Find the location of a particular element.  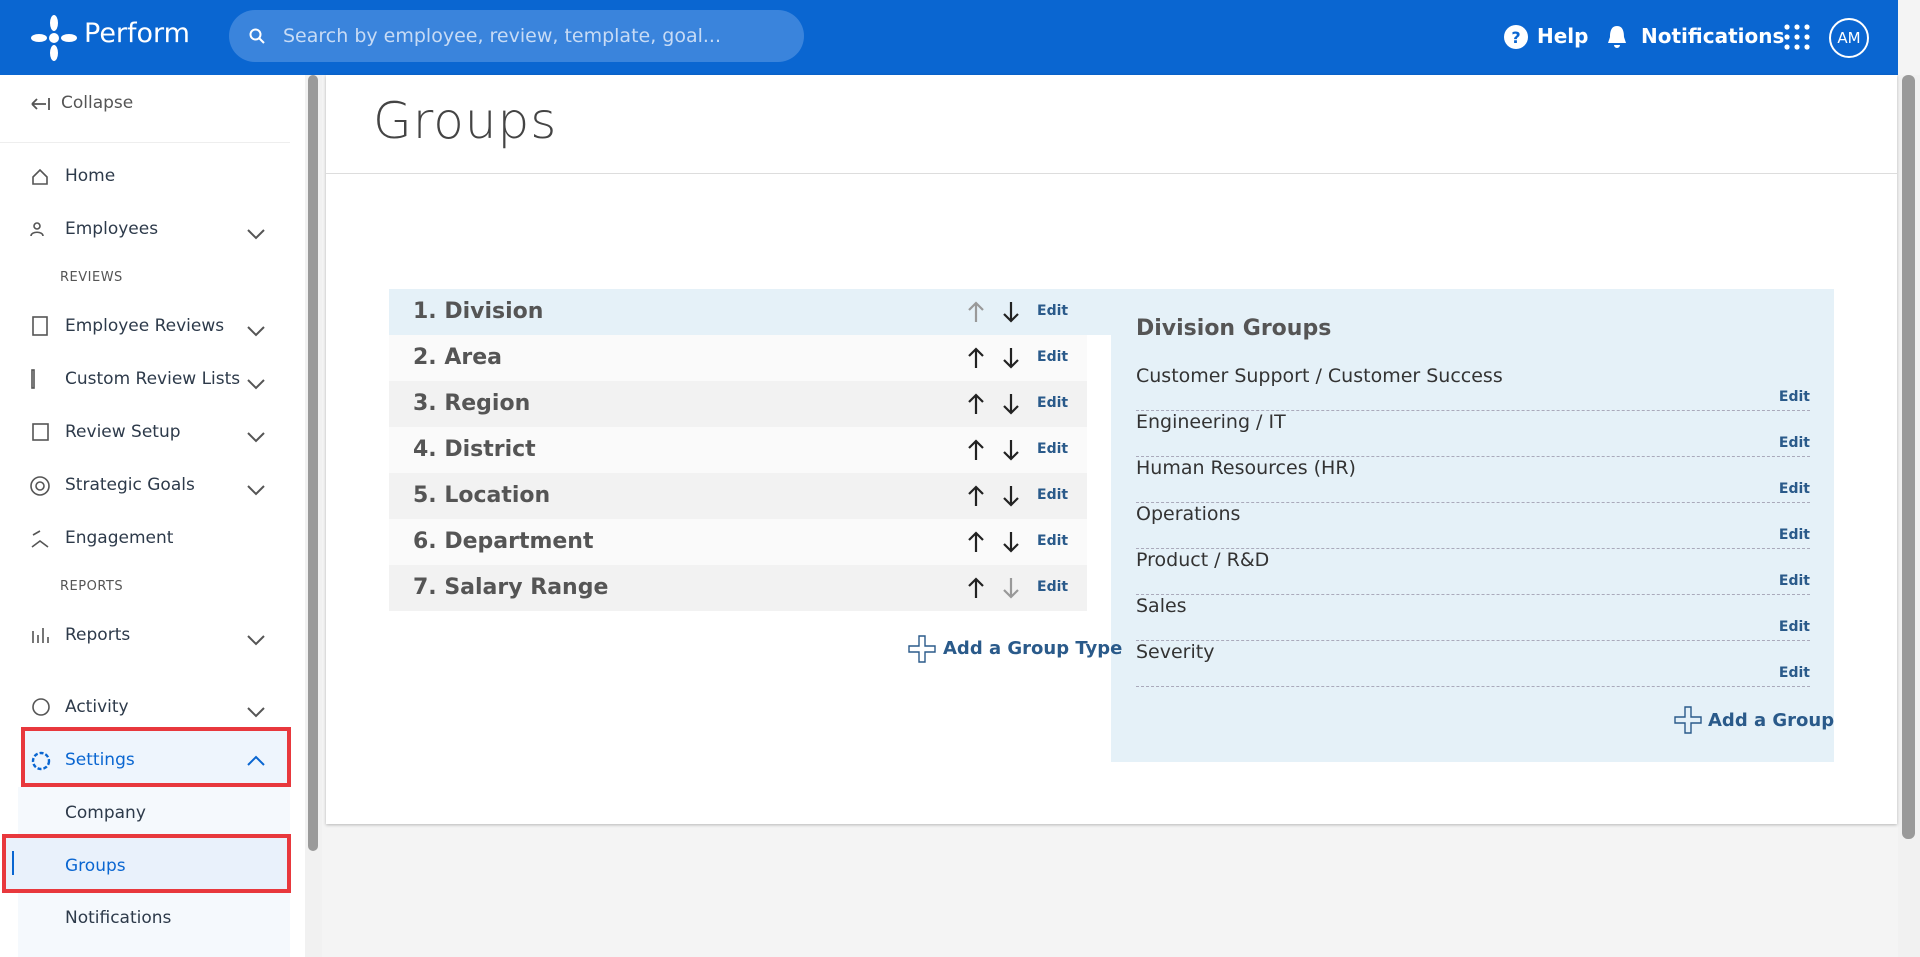

group-name: Human Resources (HR) is located at coordinates (1246, 468).